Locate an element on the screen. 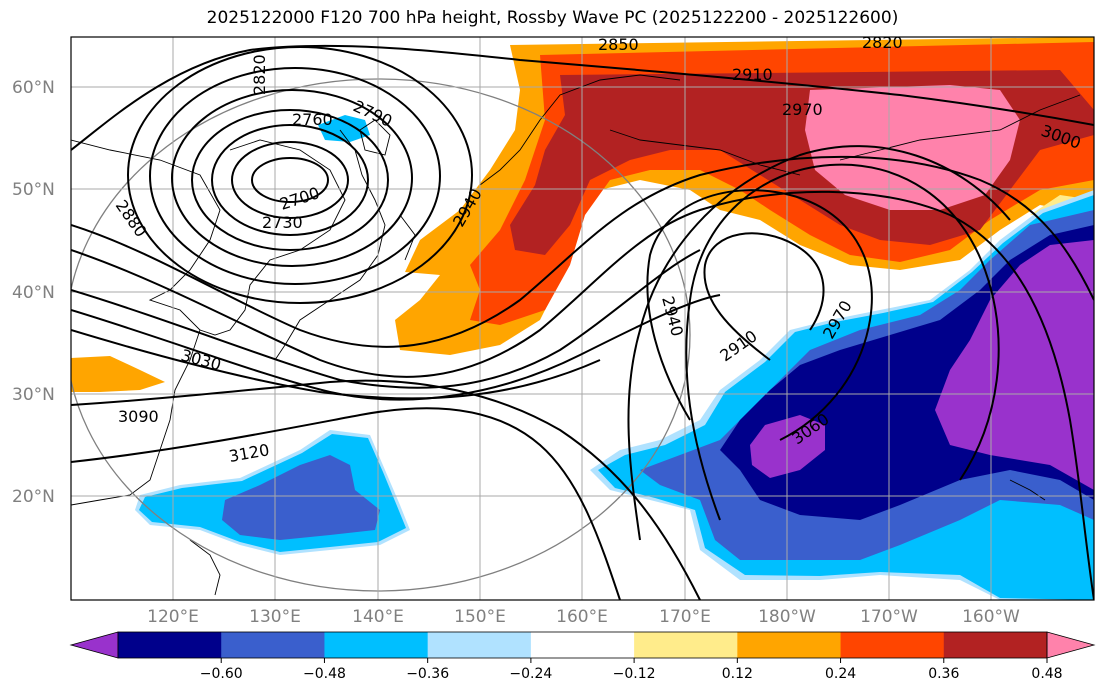  lat-label: 50°N is located at coordinates (33, 190).